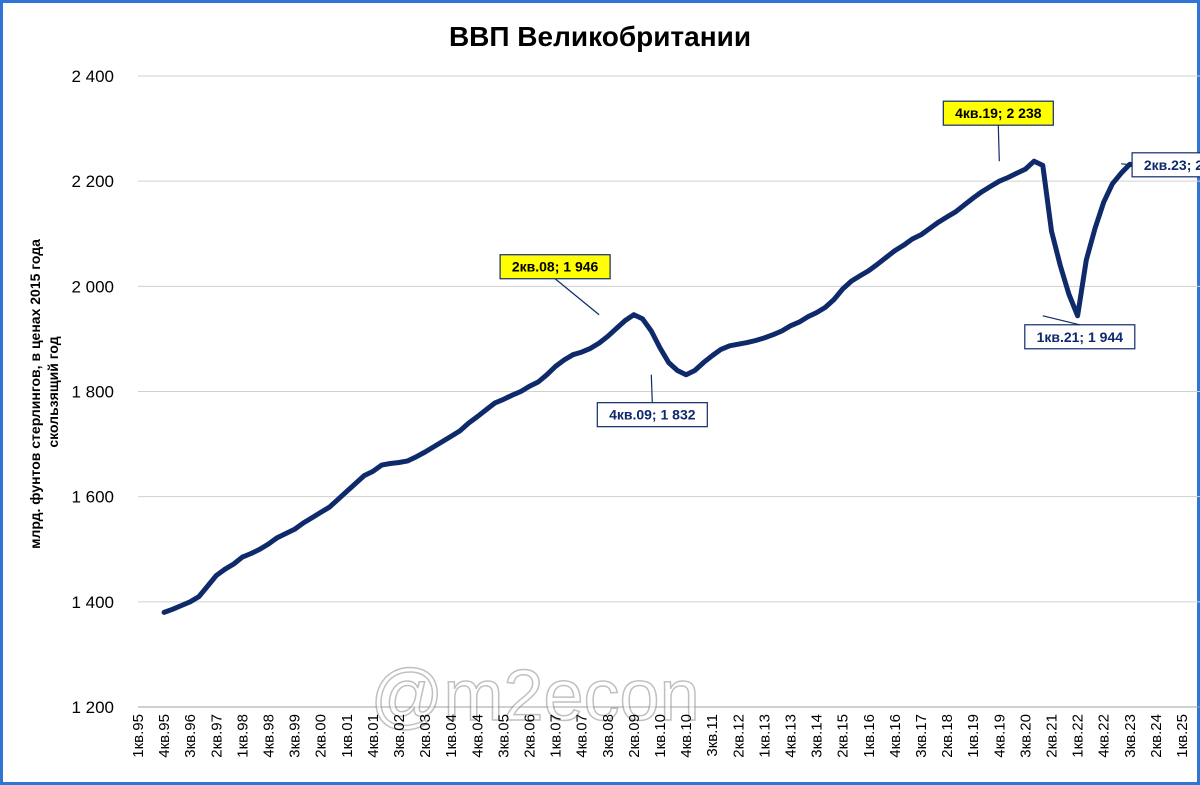 This screenshot has height=785, width=1200. I want to click on y-tick-label: 1 800, so click(92, 392).